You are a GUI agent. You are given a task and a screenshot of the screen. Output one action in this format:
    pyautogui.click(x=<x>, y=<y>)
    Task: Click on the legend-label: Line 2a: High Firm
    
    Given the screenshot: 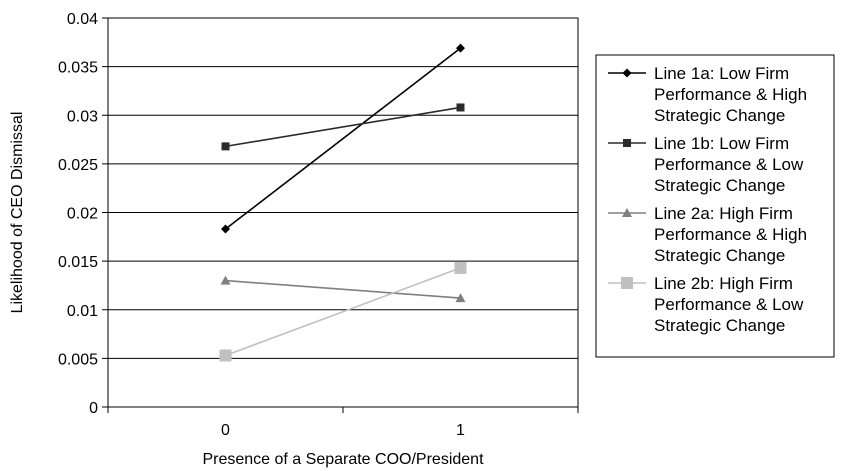 What is the action you would take?
    pyautogui.click(x=723, y=213)
    